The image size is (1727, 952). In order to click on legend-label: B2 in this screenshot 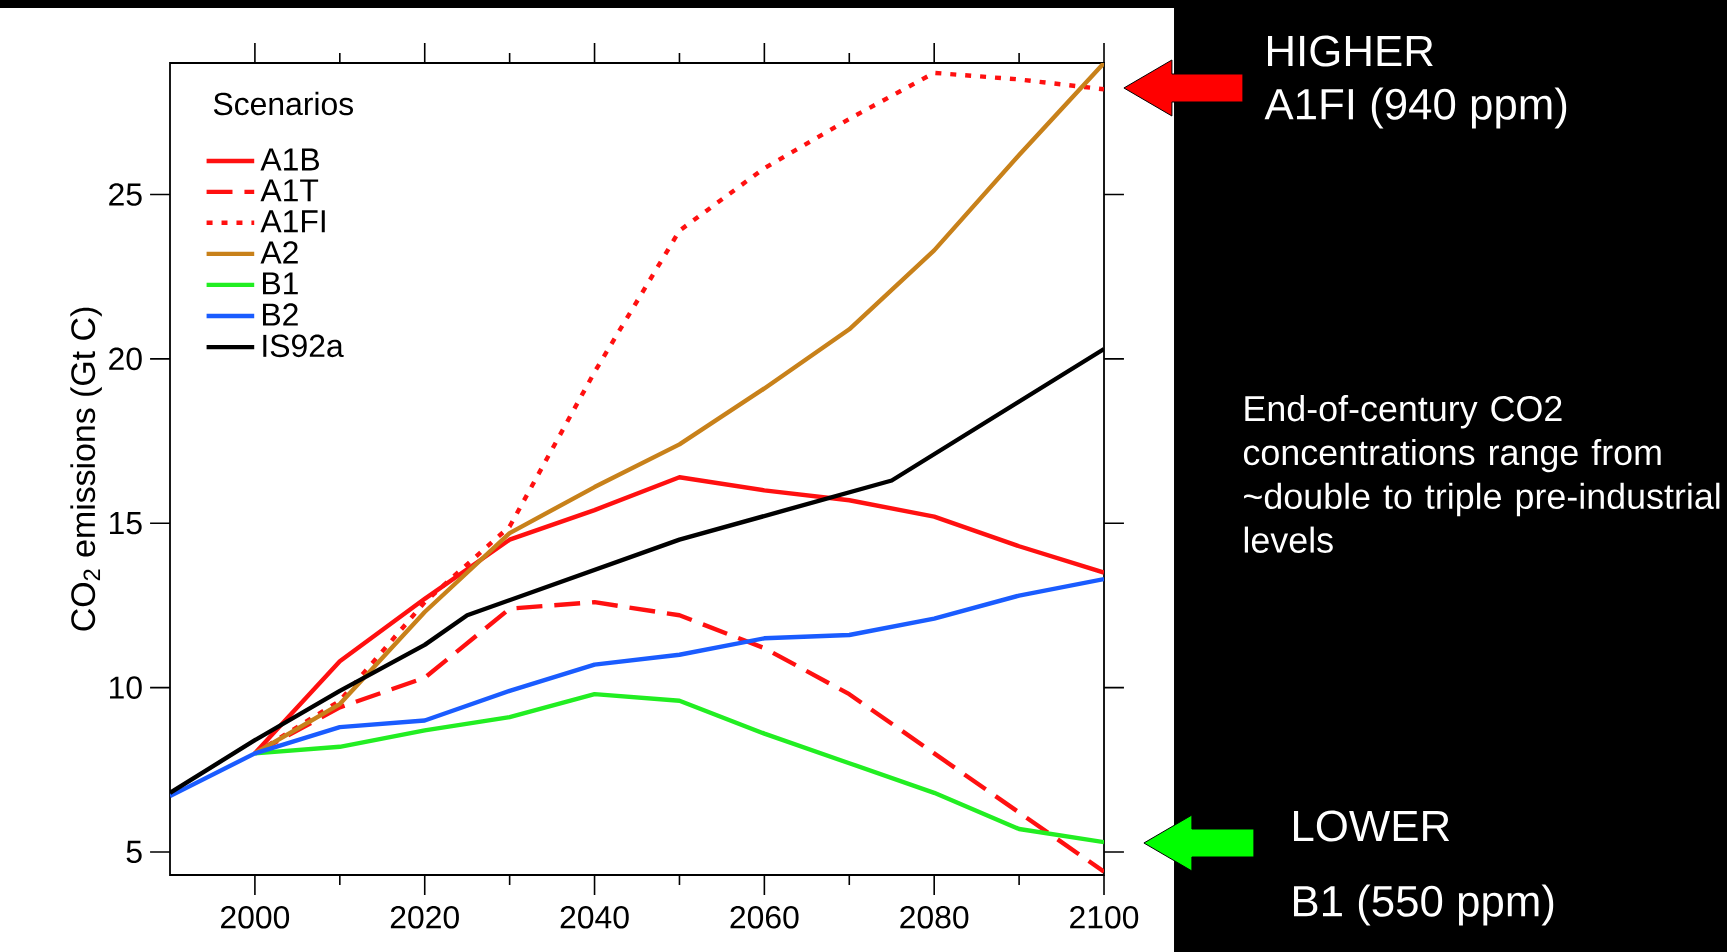, I will do `click(280, 314)`.